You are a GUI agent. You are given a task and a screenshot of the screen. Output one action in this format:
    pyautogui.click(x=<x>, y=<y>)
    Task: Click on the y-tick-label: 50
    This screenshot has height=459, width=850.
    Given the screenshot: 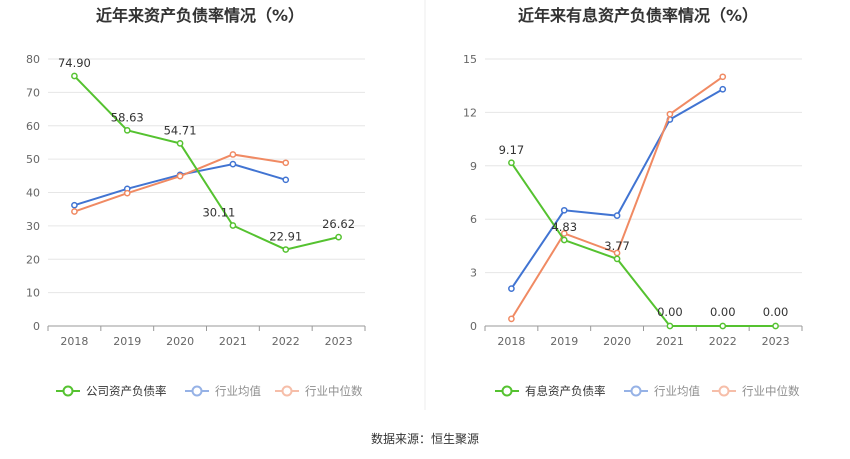 What is the action you would take?
    pyautogui.click(x=33, y=159)
    